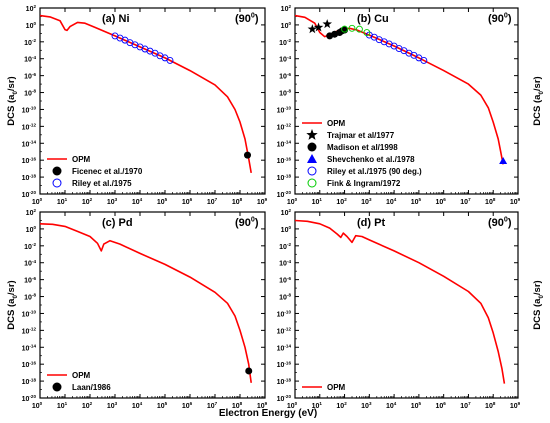 This screenshot has width=550, height=423. Describe the element at coordinates (116, 19) in the screenshot. I see `panel-title: (a) Ni` at that location.